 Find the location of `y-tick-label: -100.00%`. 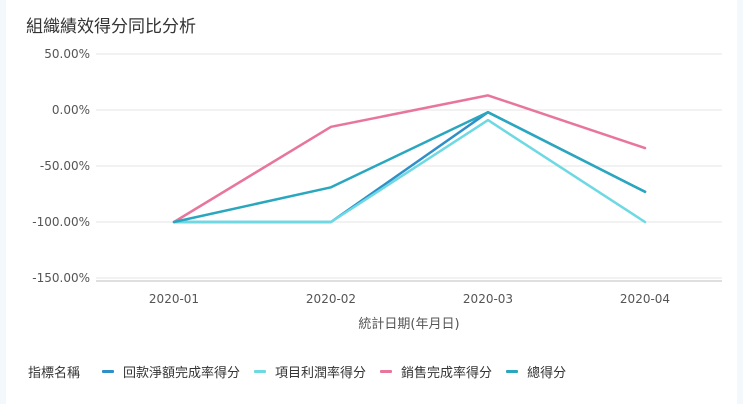

y-tick-label: -100.00% is located at coordinates (61, 222).